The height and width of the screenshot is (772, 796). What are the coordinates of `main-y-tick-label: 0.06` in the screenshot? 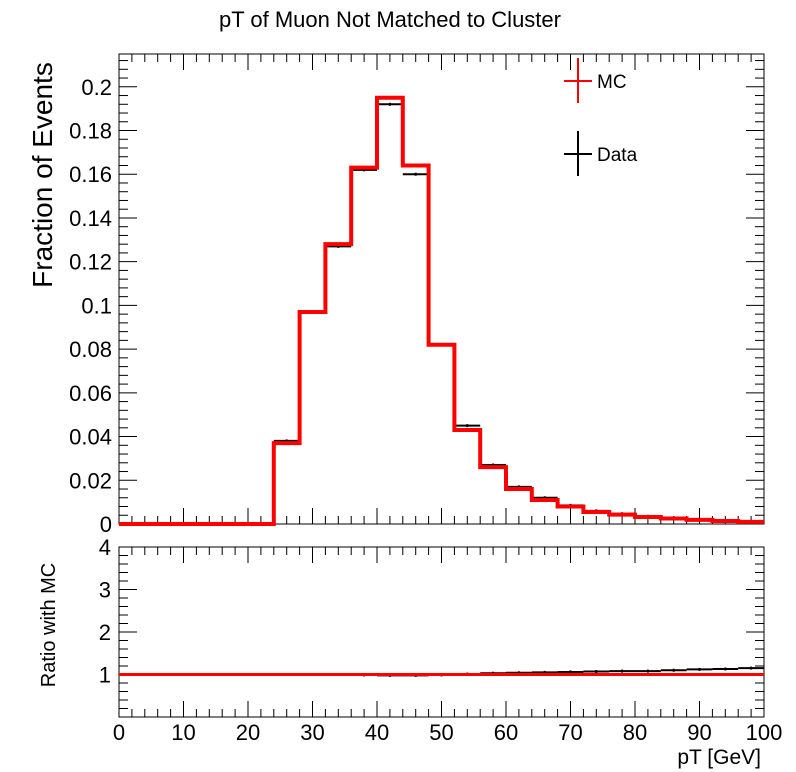 It's located at (90, 393).